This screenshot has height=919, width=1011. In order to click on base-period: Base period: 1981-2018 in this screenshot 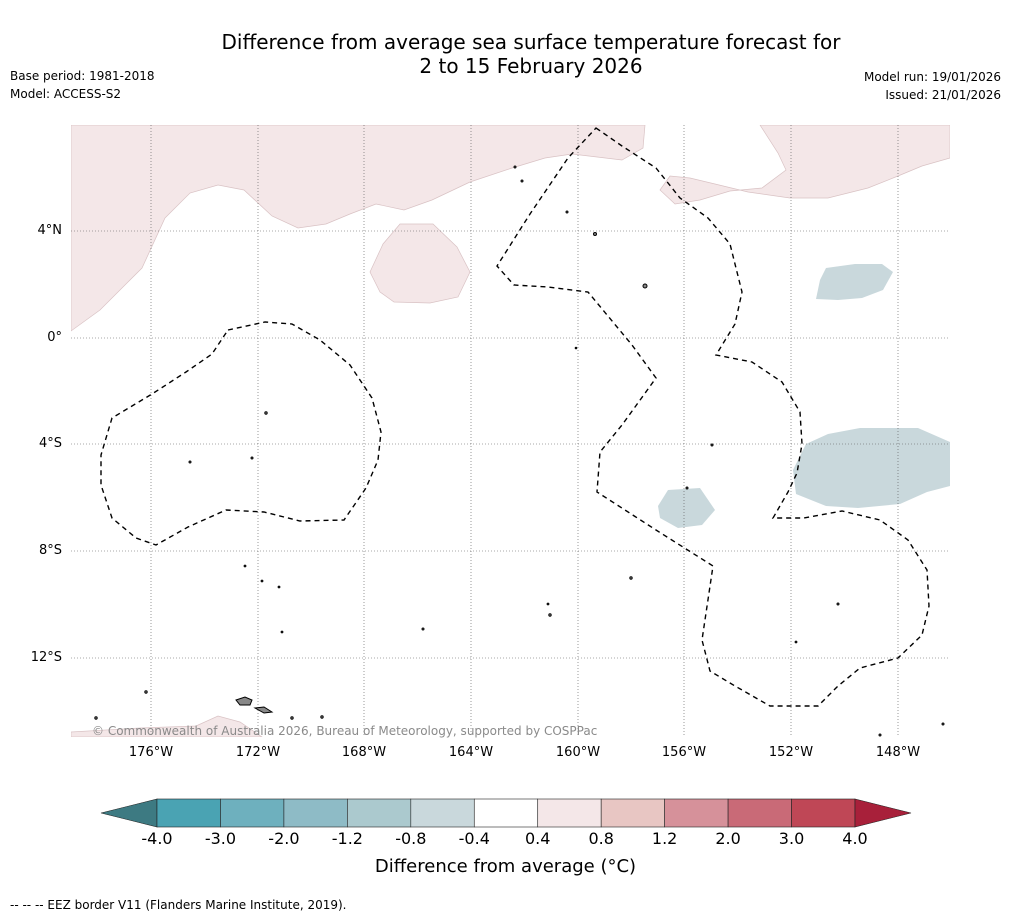, I will do `click(82, 76)`.